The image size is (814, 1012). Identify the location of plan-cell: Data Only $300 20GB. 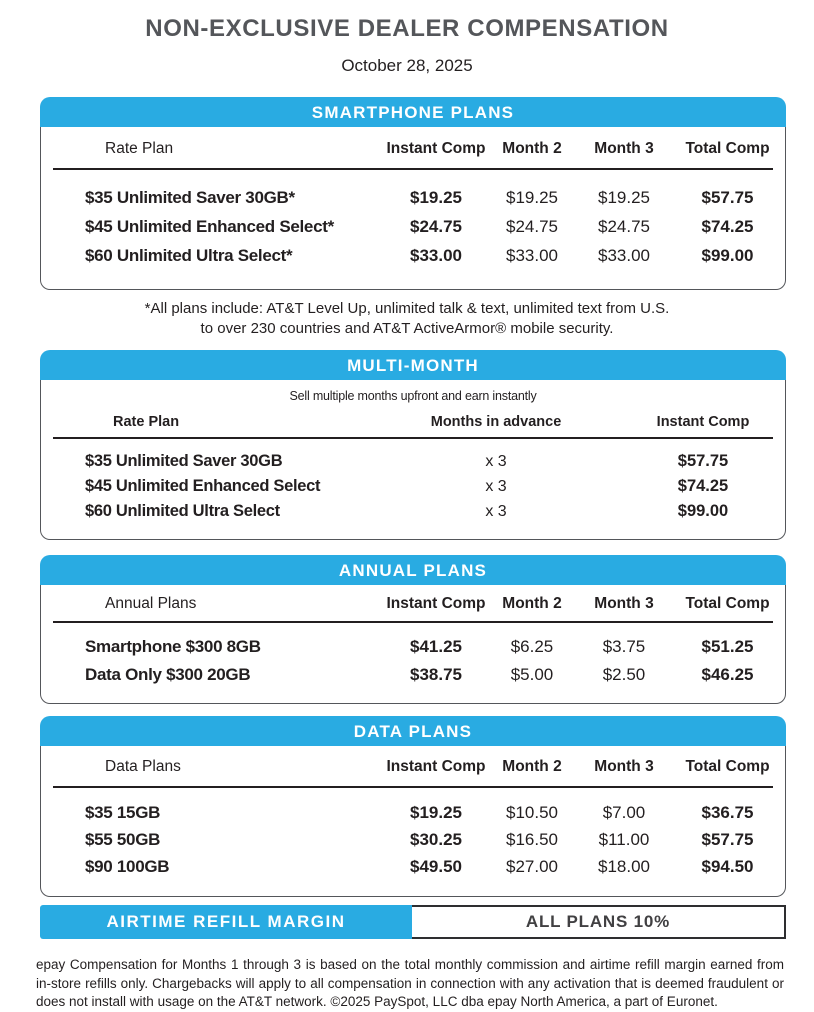
(168, 674).